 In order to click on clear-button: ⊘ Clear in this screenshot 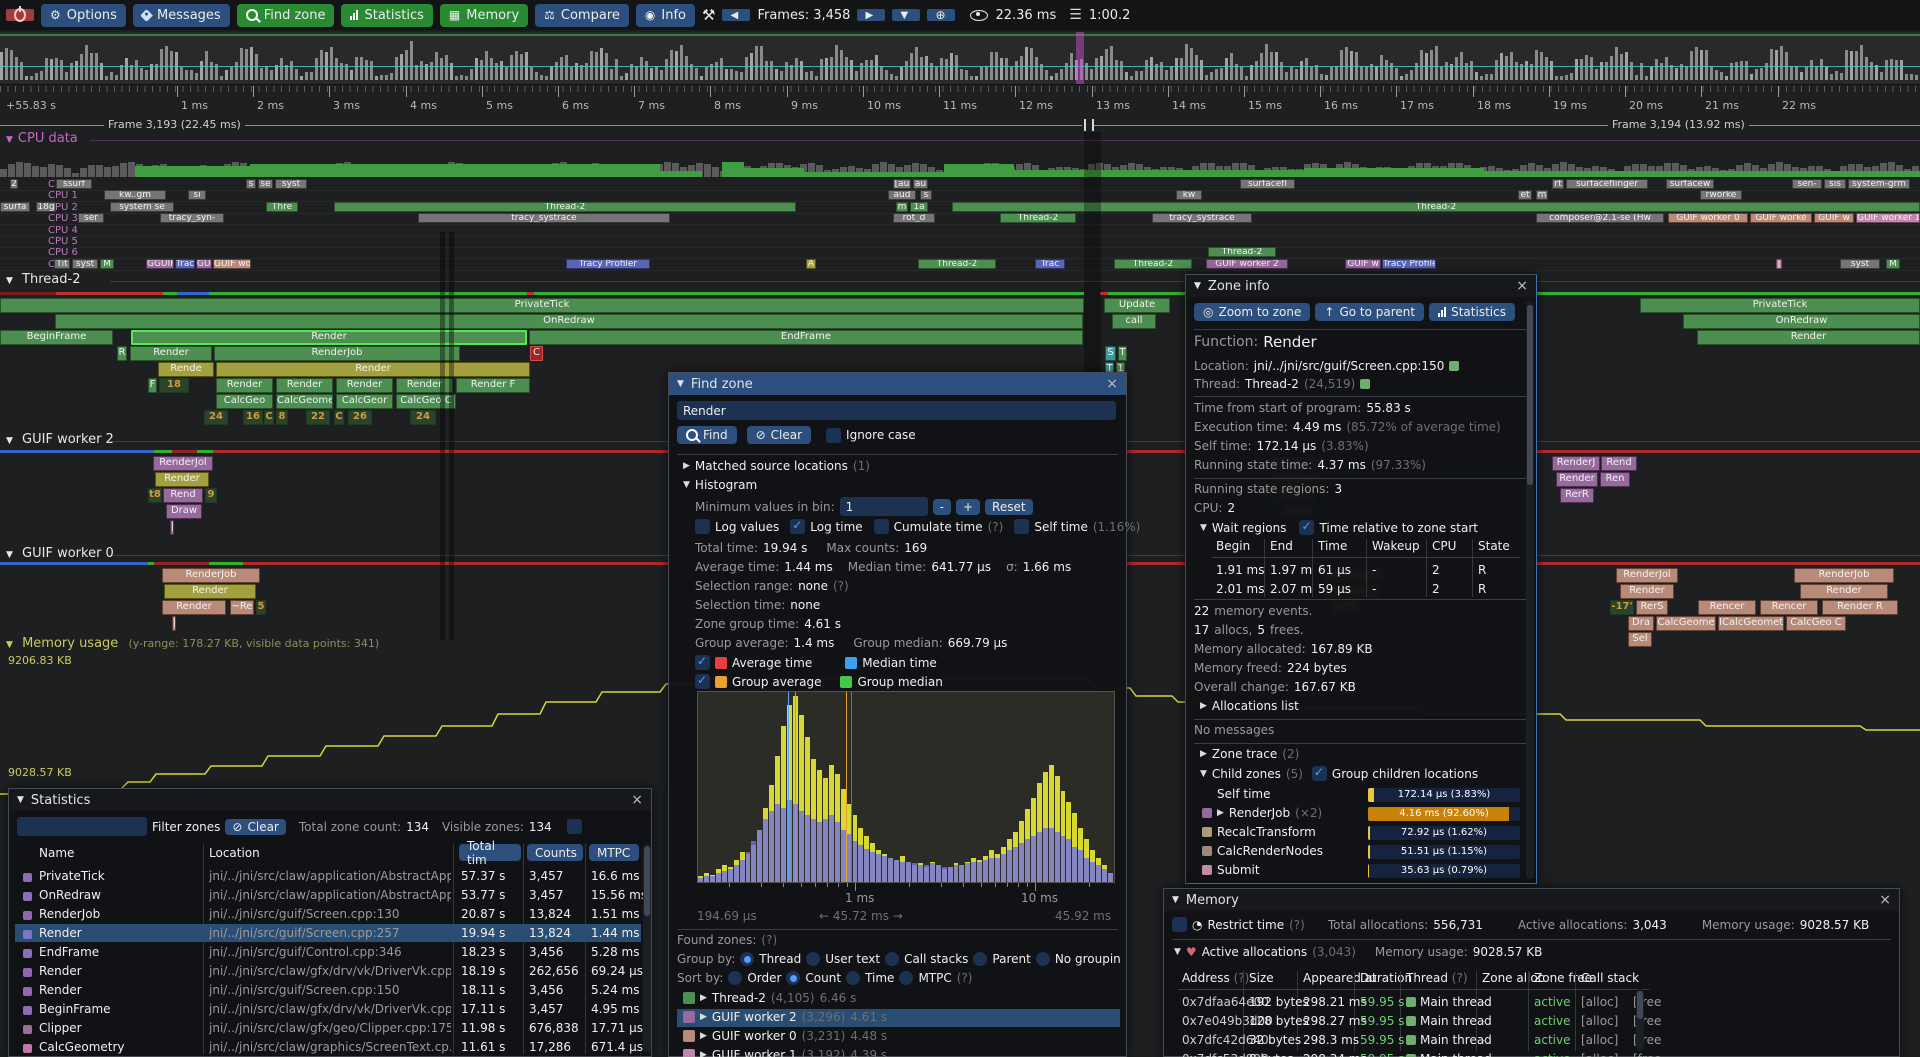, I will do `click(779, 435)`.